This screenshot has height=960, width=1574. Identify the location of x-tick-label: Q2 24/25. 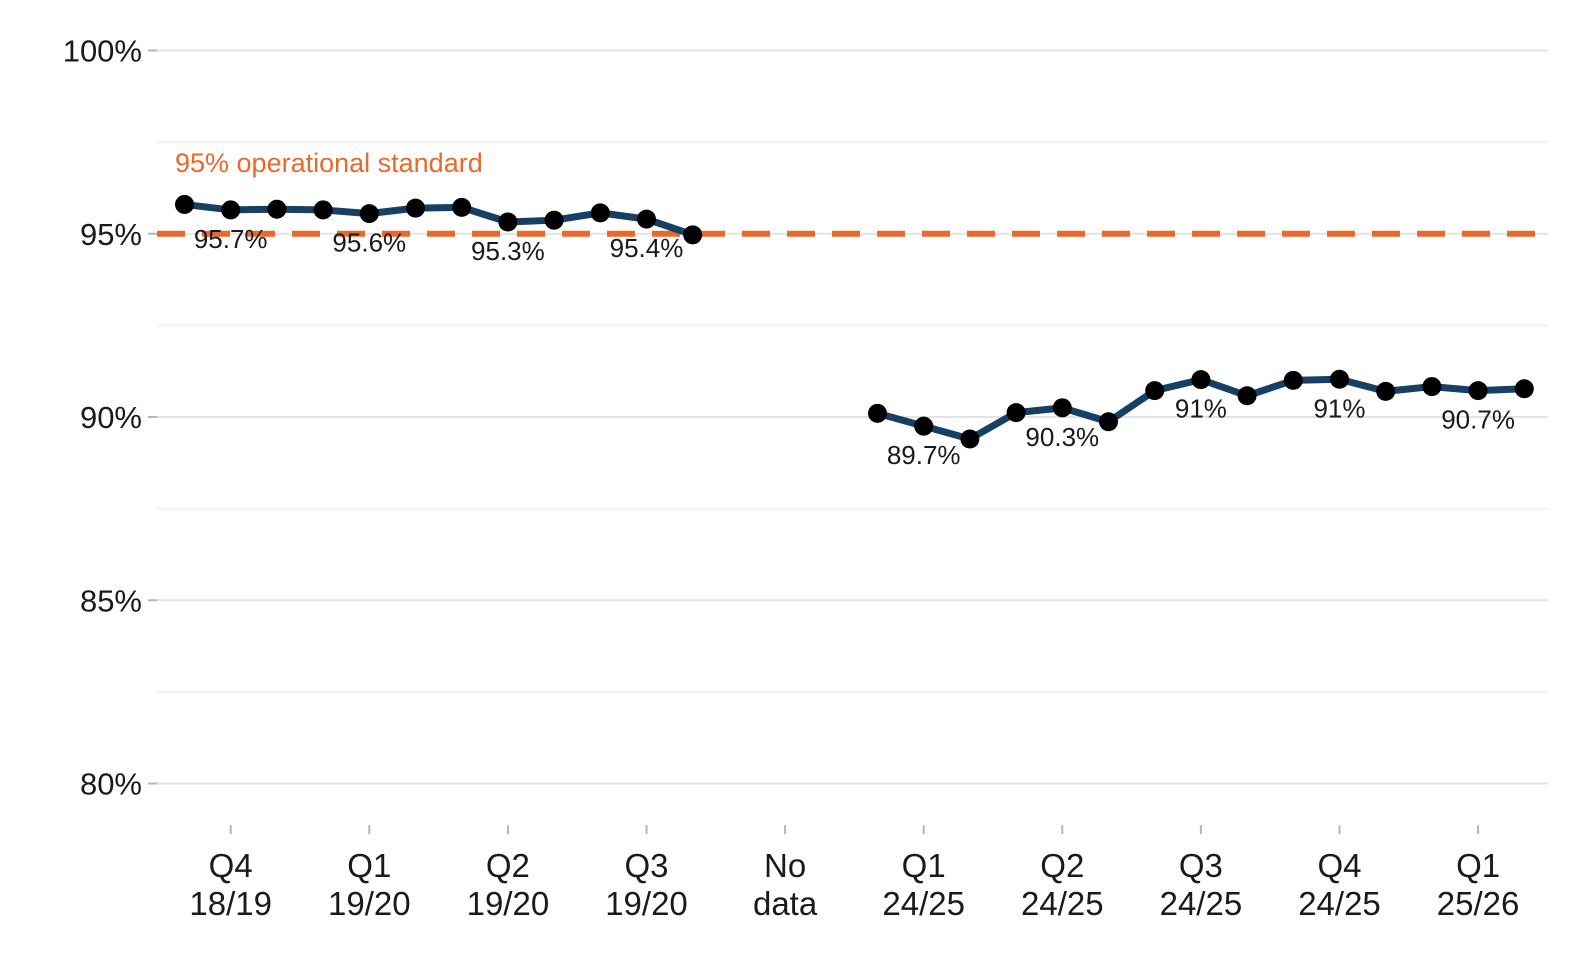
(1062, 884).